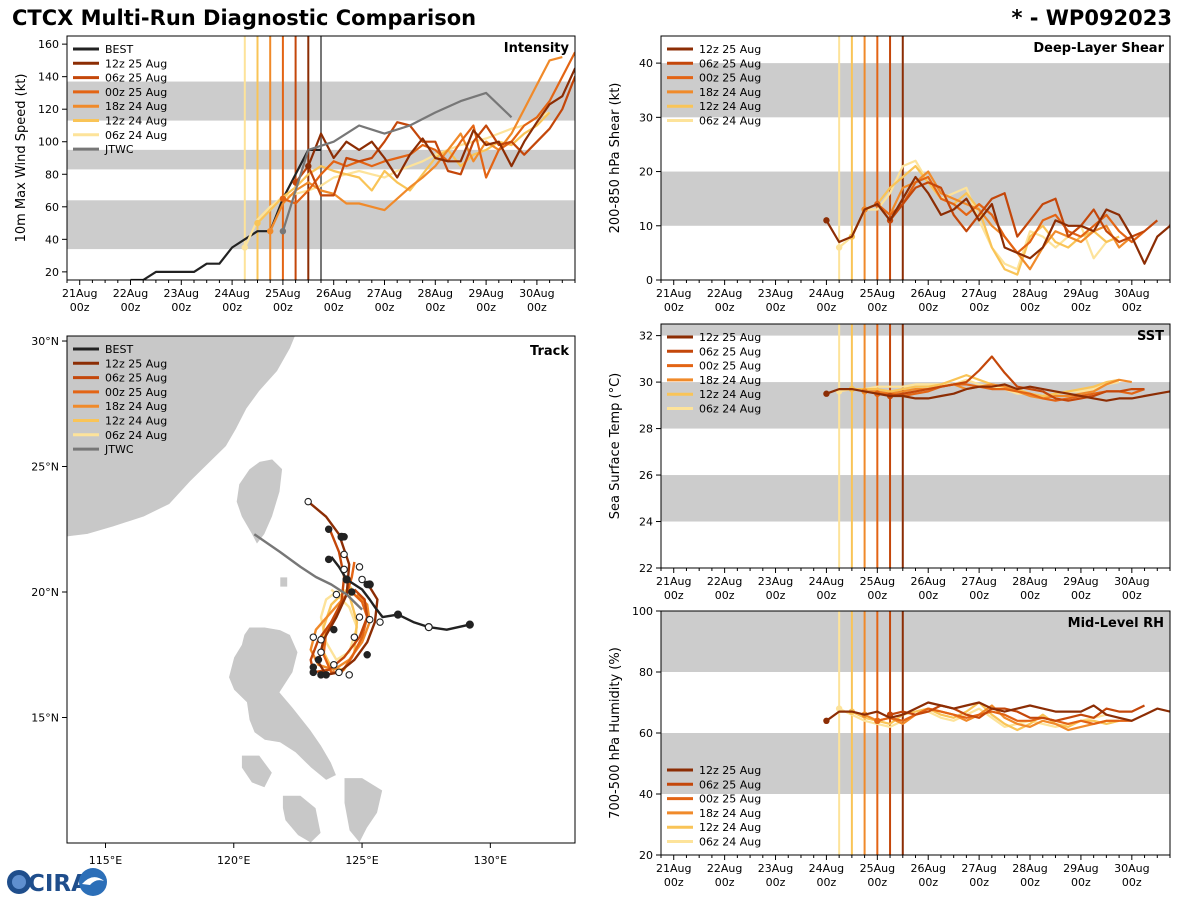 Image resolution: width=1200 pixels, height=900 pixels. What do you see at coordinates (615, 733) in the screenshot?
I see `y-axis-label: 700-500 hPa Humidity (%)` at bounding box center [615, 733].